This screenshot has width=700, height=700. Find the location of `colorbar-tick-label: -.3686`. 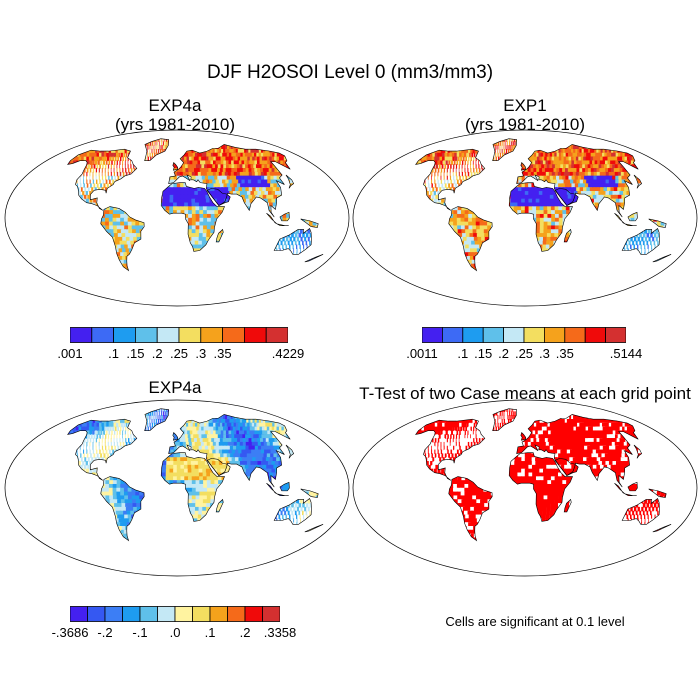

colorbar-tick-label: -.3686 is located at coordinates (70, 632).